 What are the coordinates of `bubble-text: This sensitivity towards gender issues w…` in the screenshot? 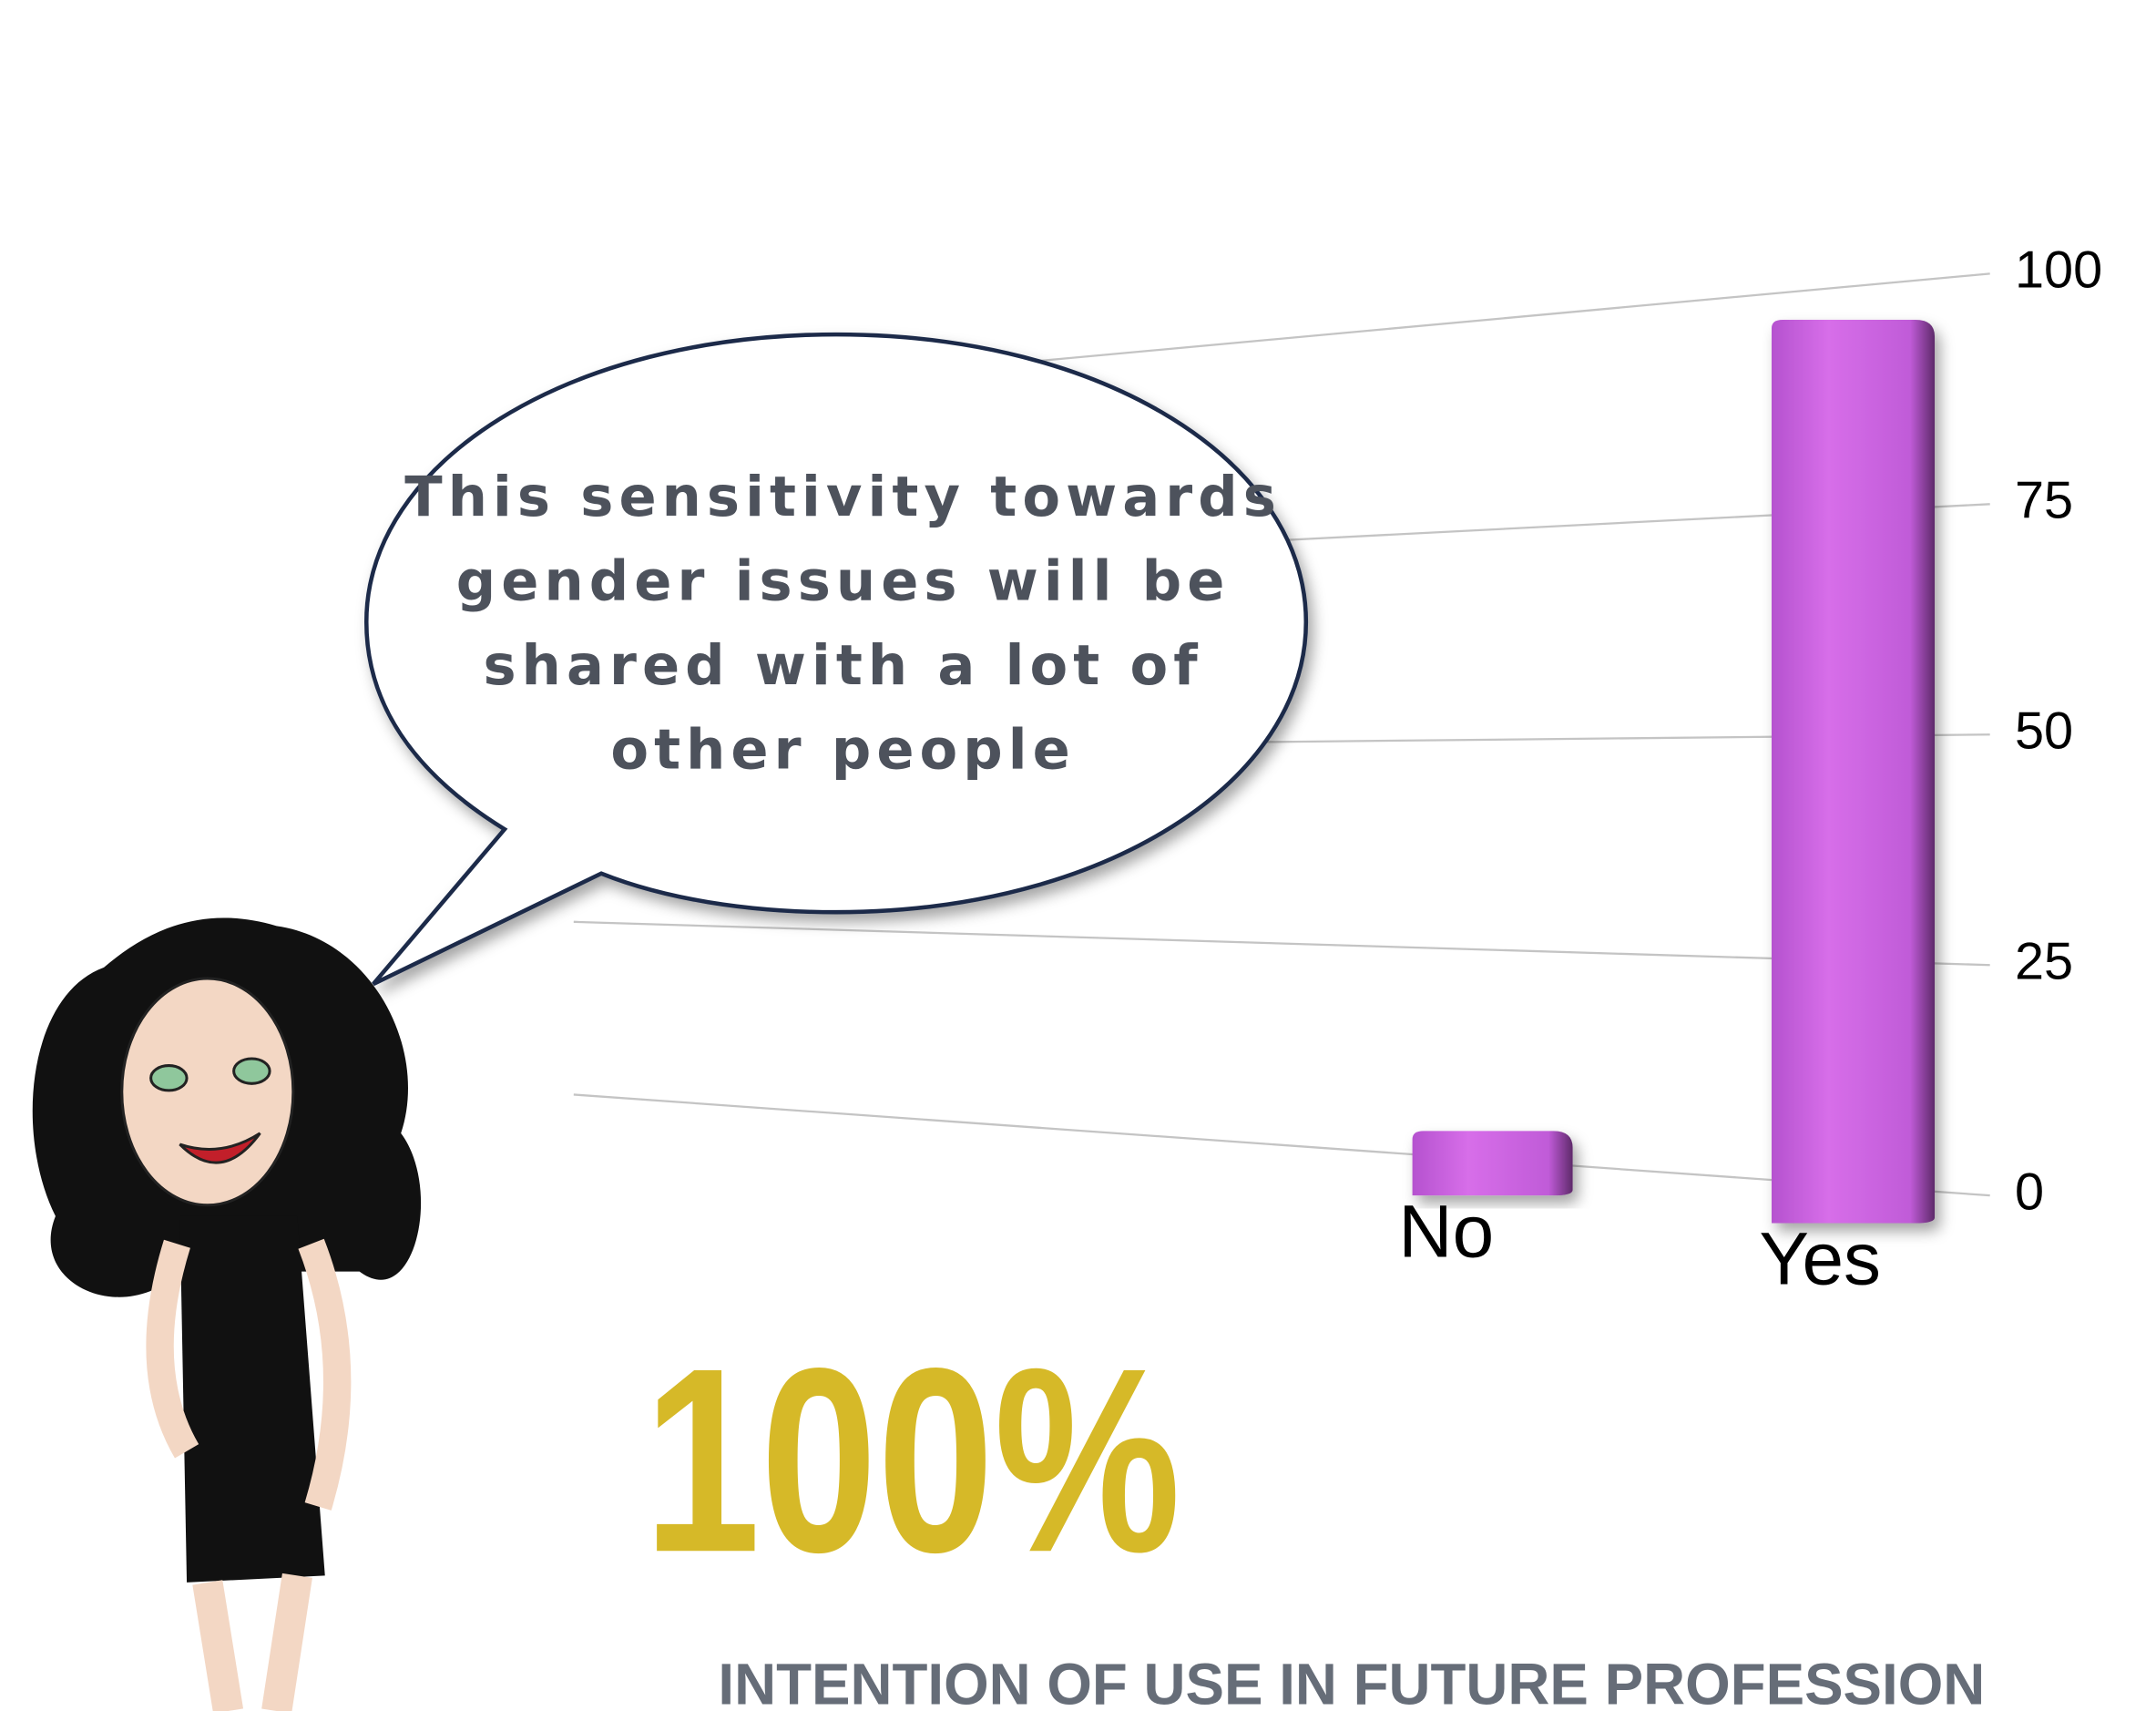 It's located at (843, 624).